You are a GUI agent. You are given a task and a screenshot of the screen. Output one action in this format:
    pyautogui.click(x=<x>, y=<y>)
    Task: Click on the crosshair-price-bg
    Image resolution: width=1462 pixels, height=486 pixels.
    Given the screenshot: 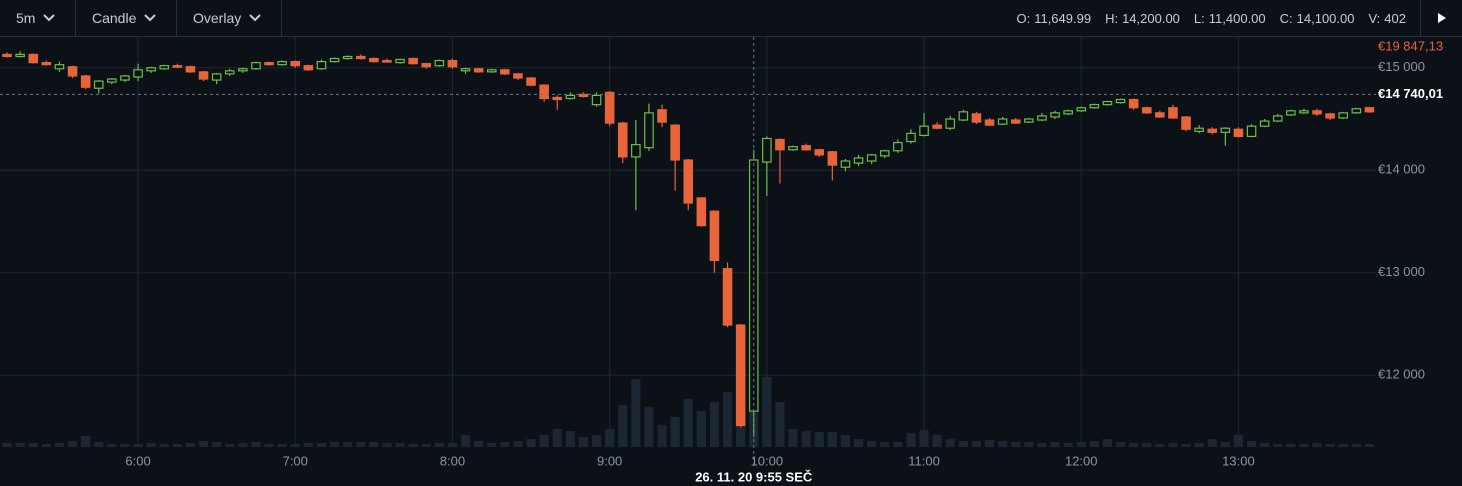 What is the action you would take?
    pyautogui.click(x=1419, y=94)
    